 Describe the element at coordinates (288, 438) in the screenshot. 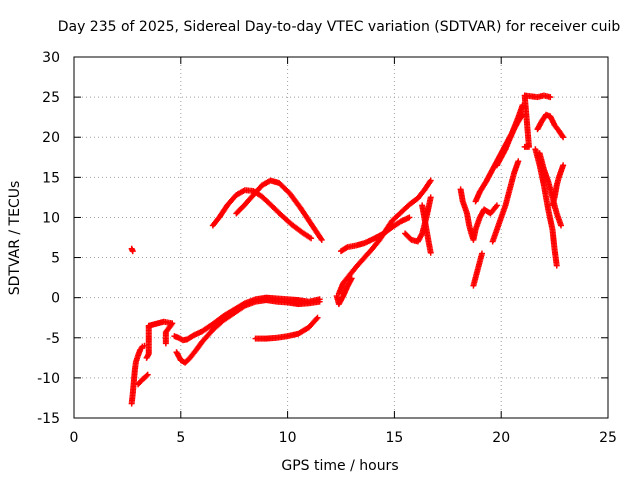

I see `x-tick-label: 10` at that location.